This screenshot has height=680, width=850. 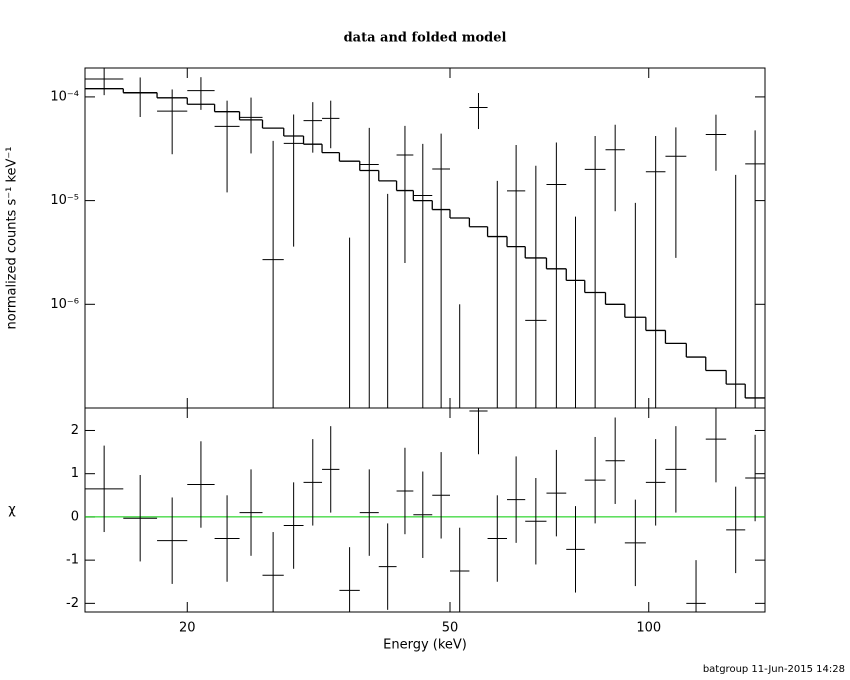 I want to click on y-tick-label: 0, so click(x=75, y=516).